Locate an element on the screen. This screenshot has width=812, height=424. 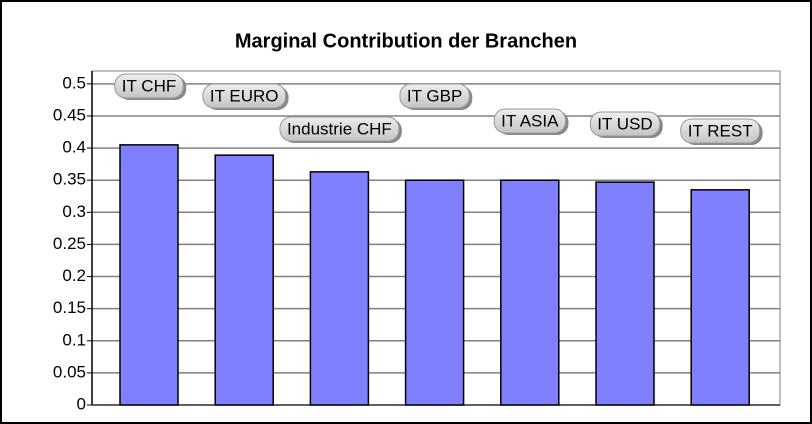
category-callout: IT ASIA is located at coordinates (531, 121).